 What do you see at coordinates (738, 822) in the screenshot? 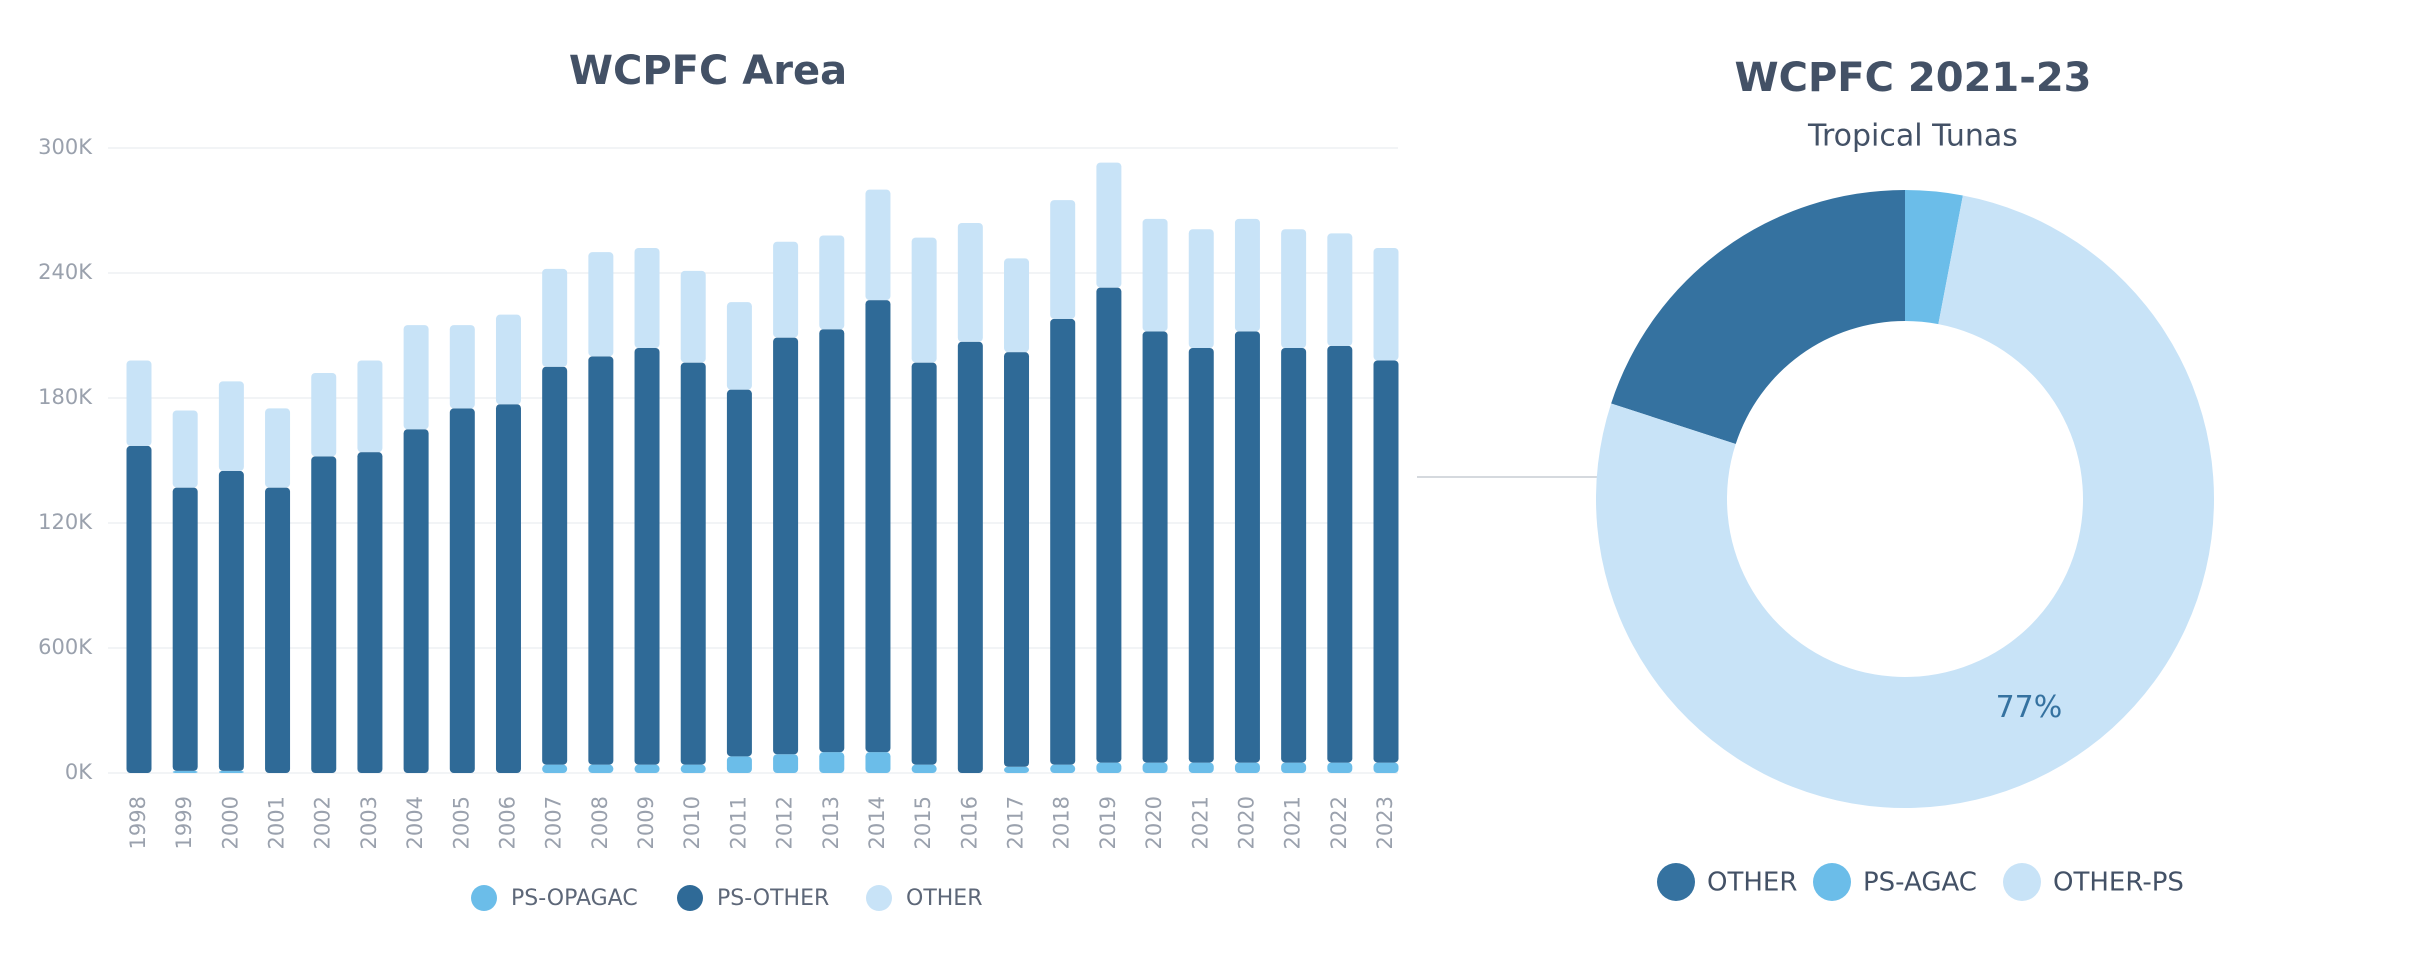
I see `x-tick-label: 2011` at bounding box center [738, 822].